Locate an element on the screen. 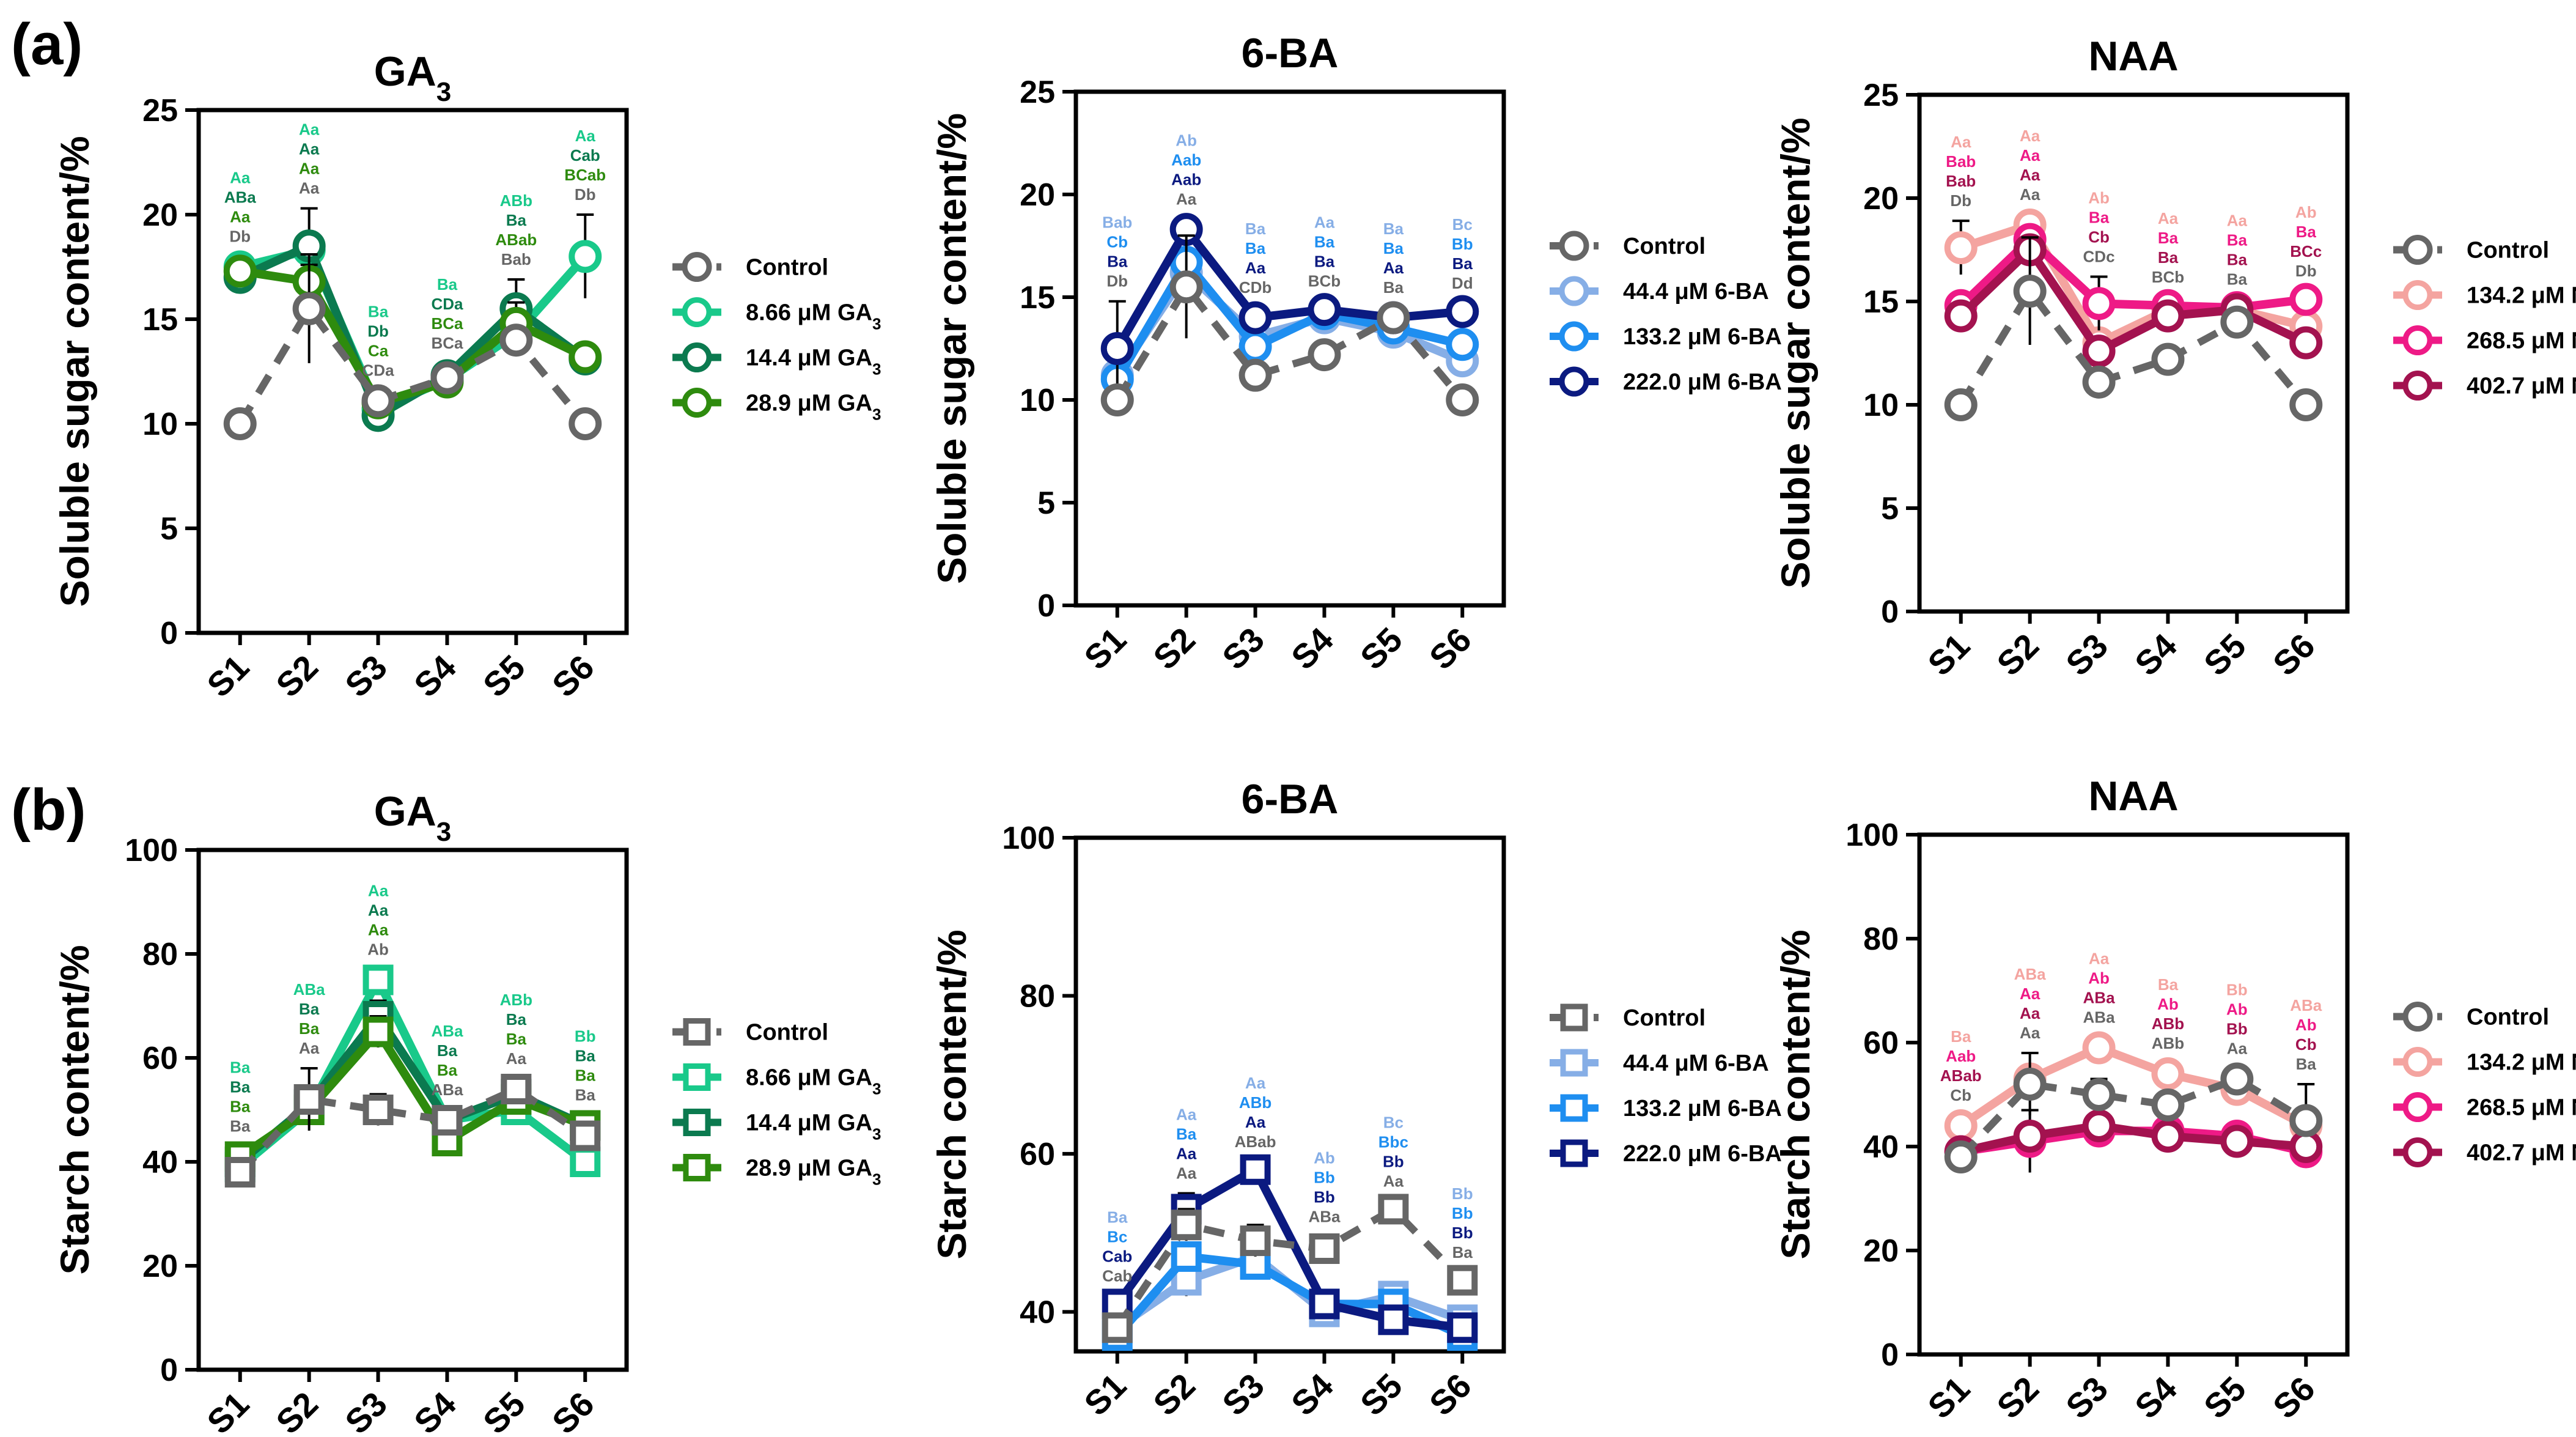 The image size is (2576, 1437). y-tick-label: 25 is located at coordinates (1881, 95).